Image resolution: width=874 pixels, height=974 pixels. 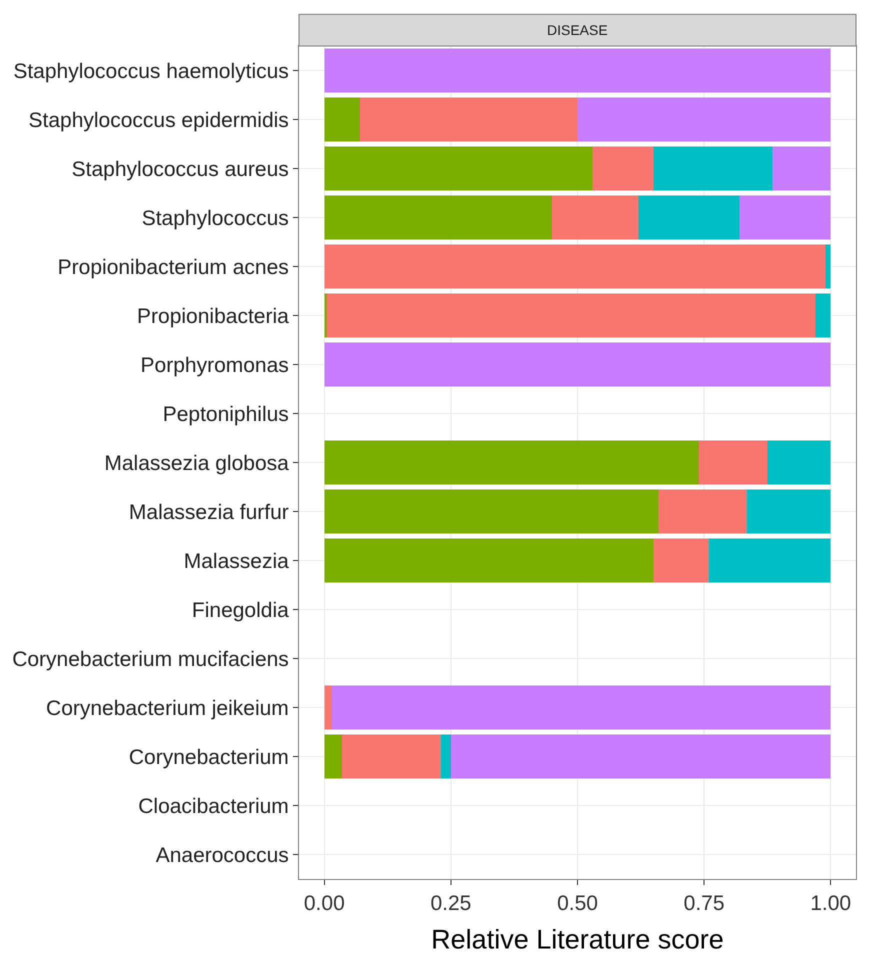 I want to click on y-tick-label: Anaerococcus, so click(x=222, y=855).